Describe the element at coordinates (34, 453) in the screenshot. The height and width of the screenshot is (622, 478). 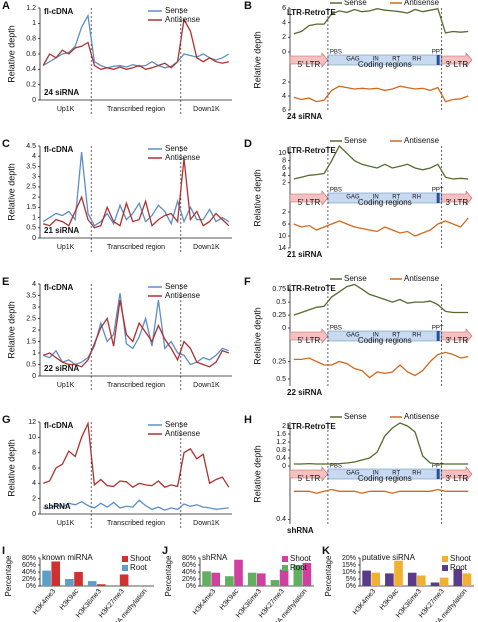
I see `y-tick-label: 8` at that location.